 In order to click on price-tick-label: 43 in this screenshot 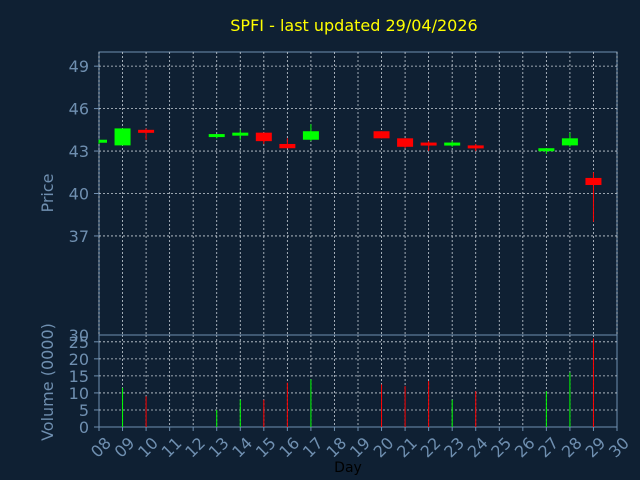, I will do `click(79, 151)`.